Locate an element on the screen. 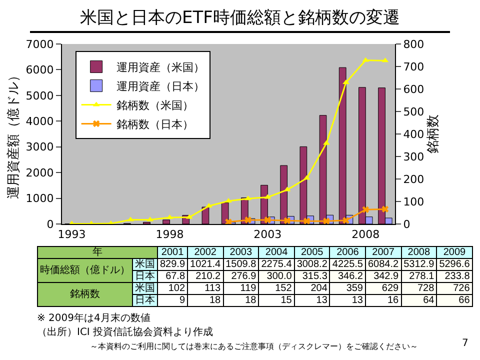 The image size is (480, 360). y2-tick-label: 400 is located at coordinates (413, 134).